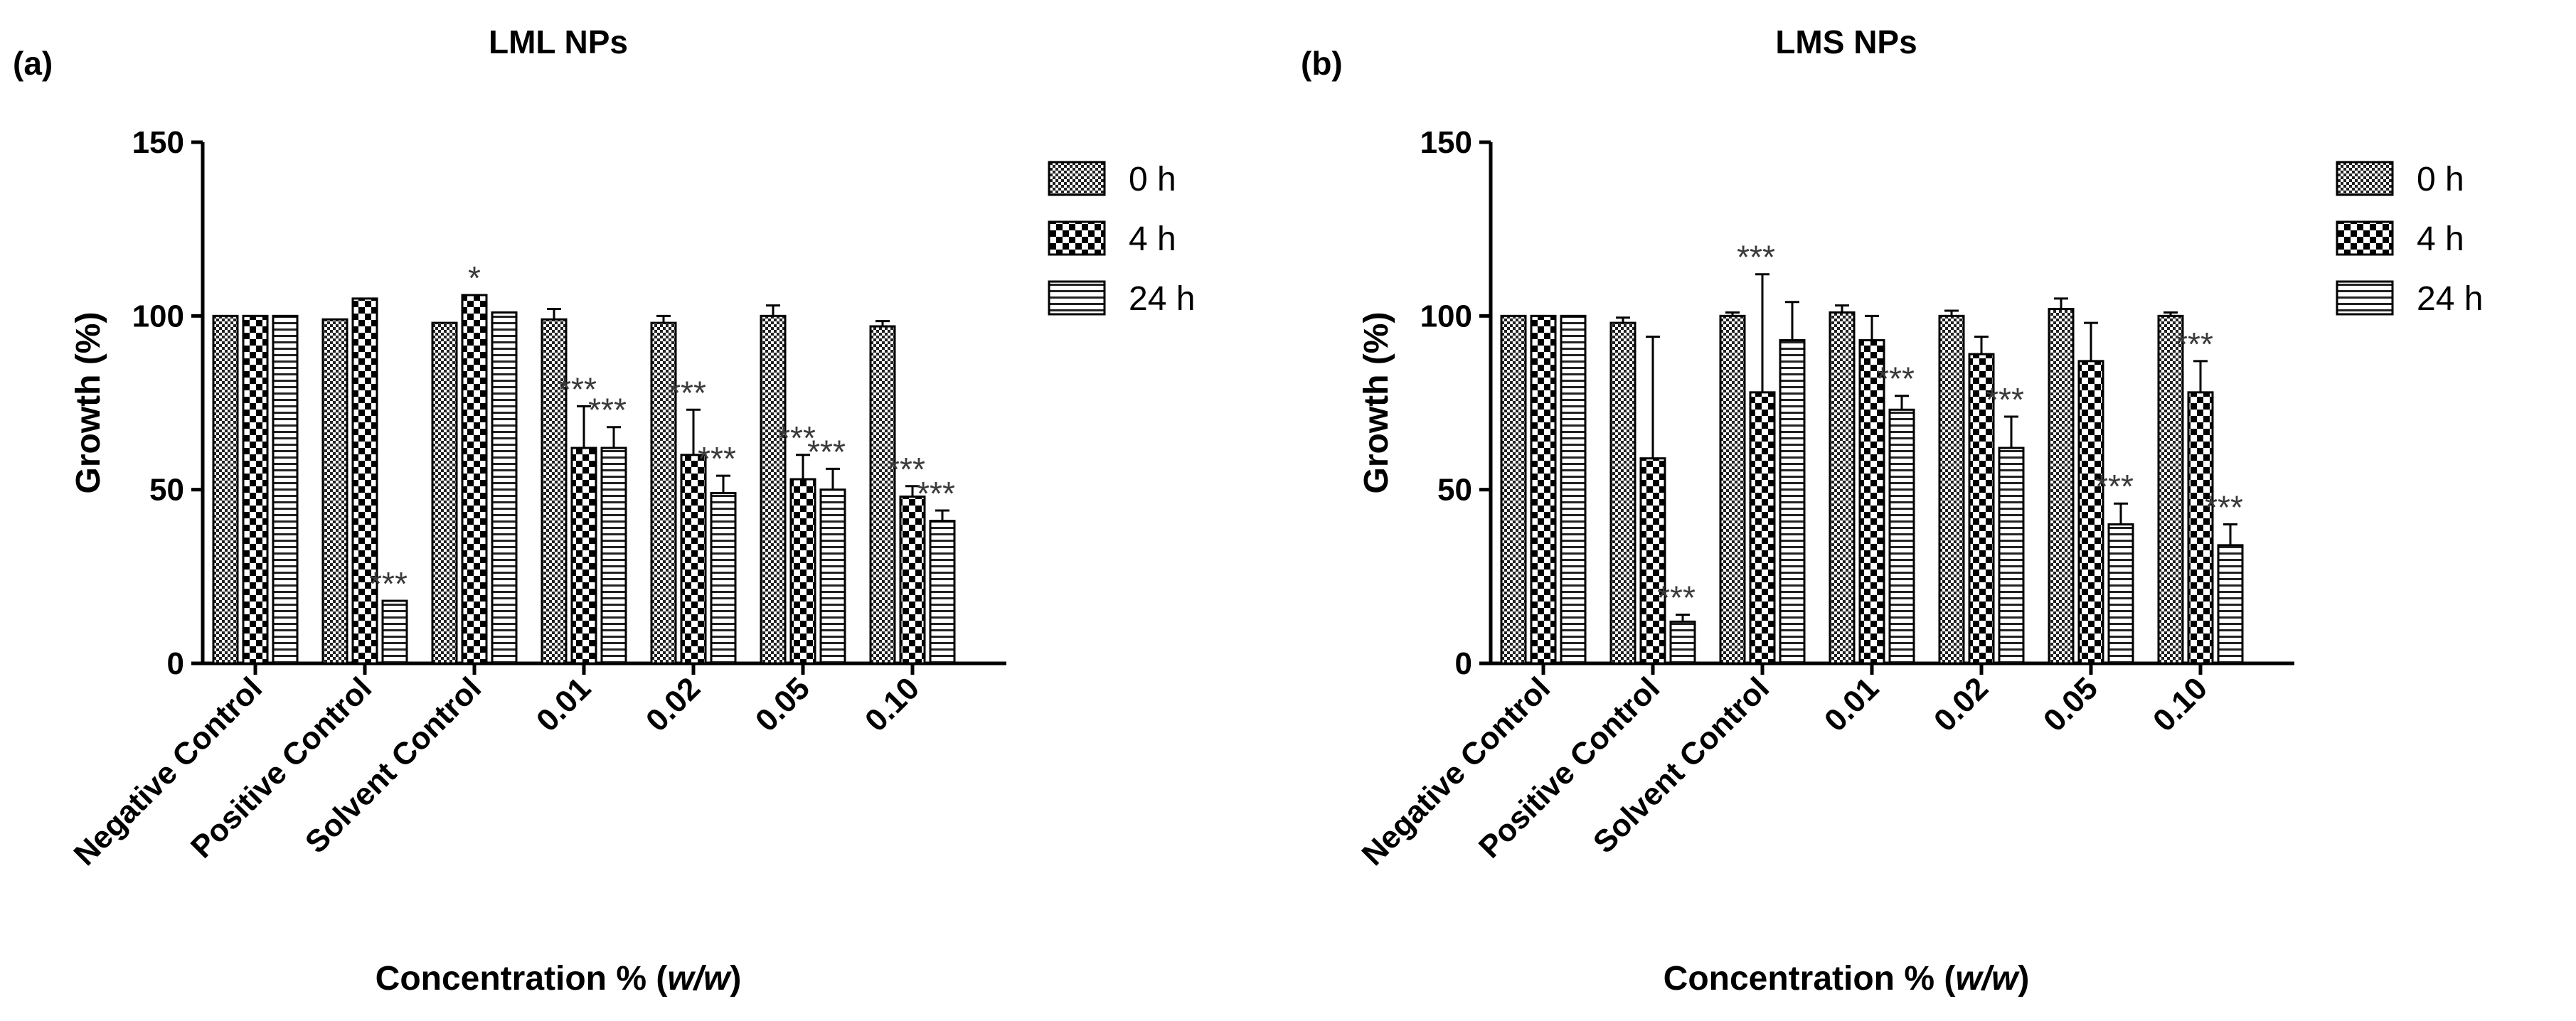  Describe the element at coordinates (474, 278) in the screenshot. I see `significance-label: *` at that location.